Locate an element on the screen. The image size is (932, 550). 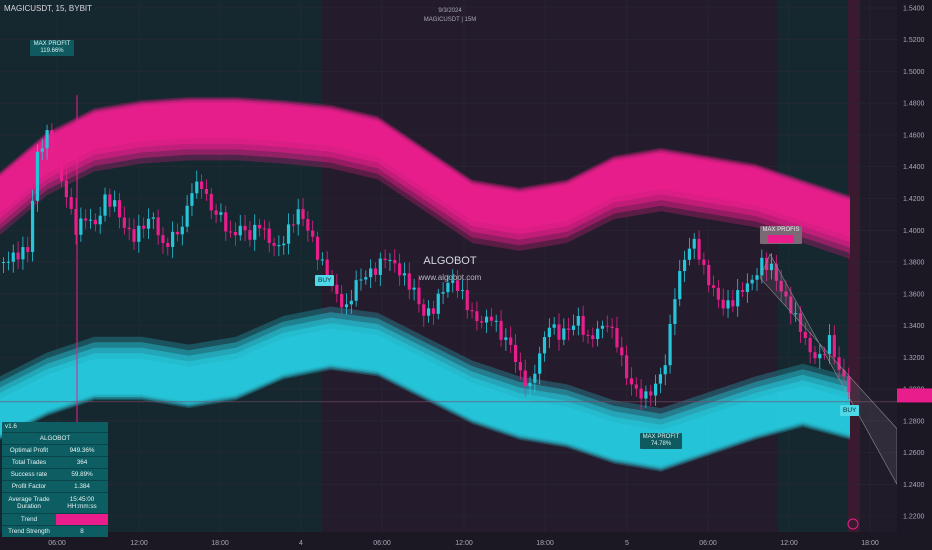
time-tick-label: 4 is located at coordinates (301, 543).